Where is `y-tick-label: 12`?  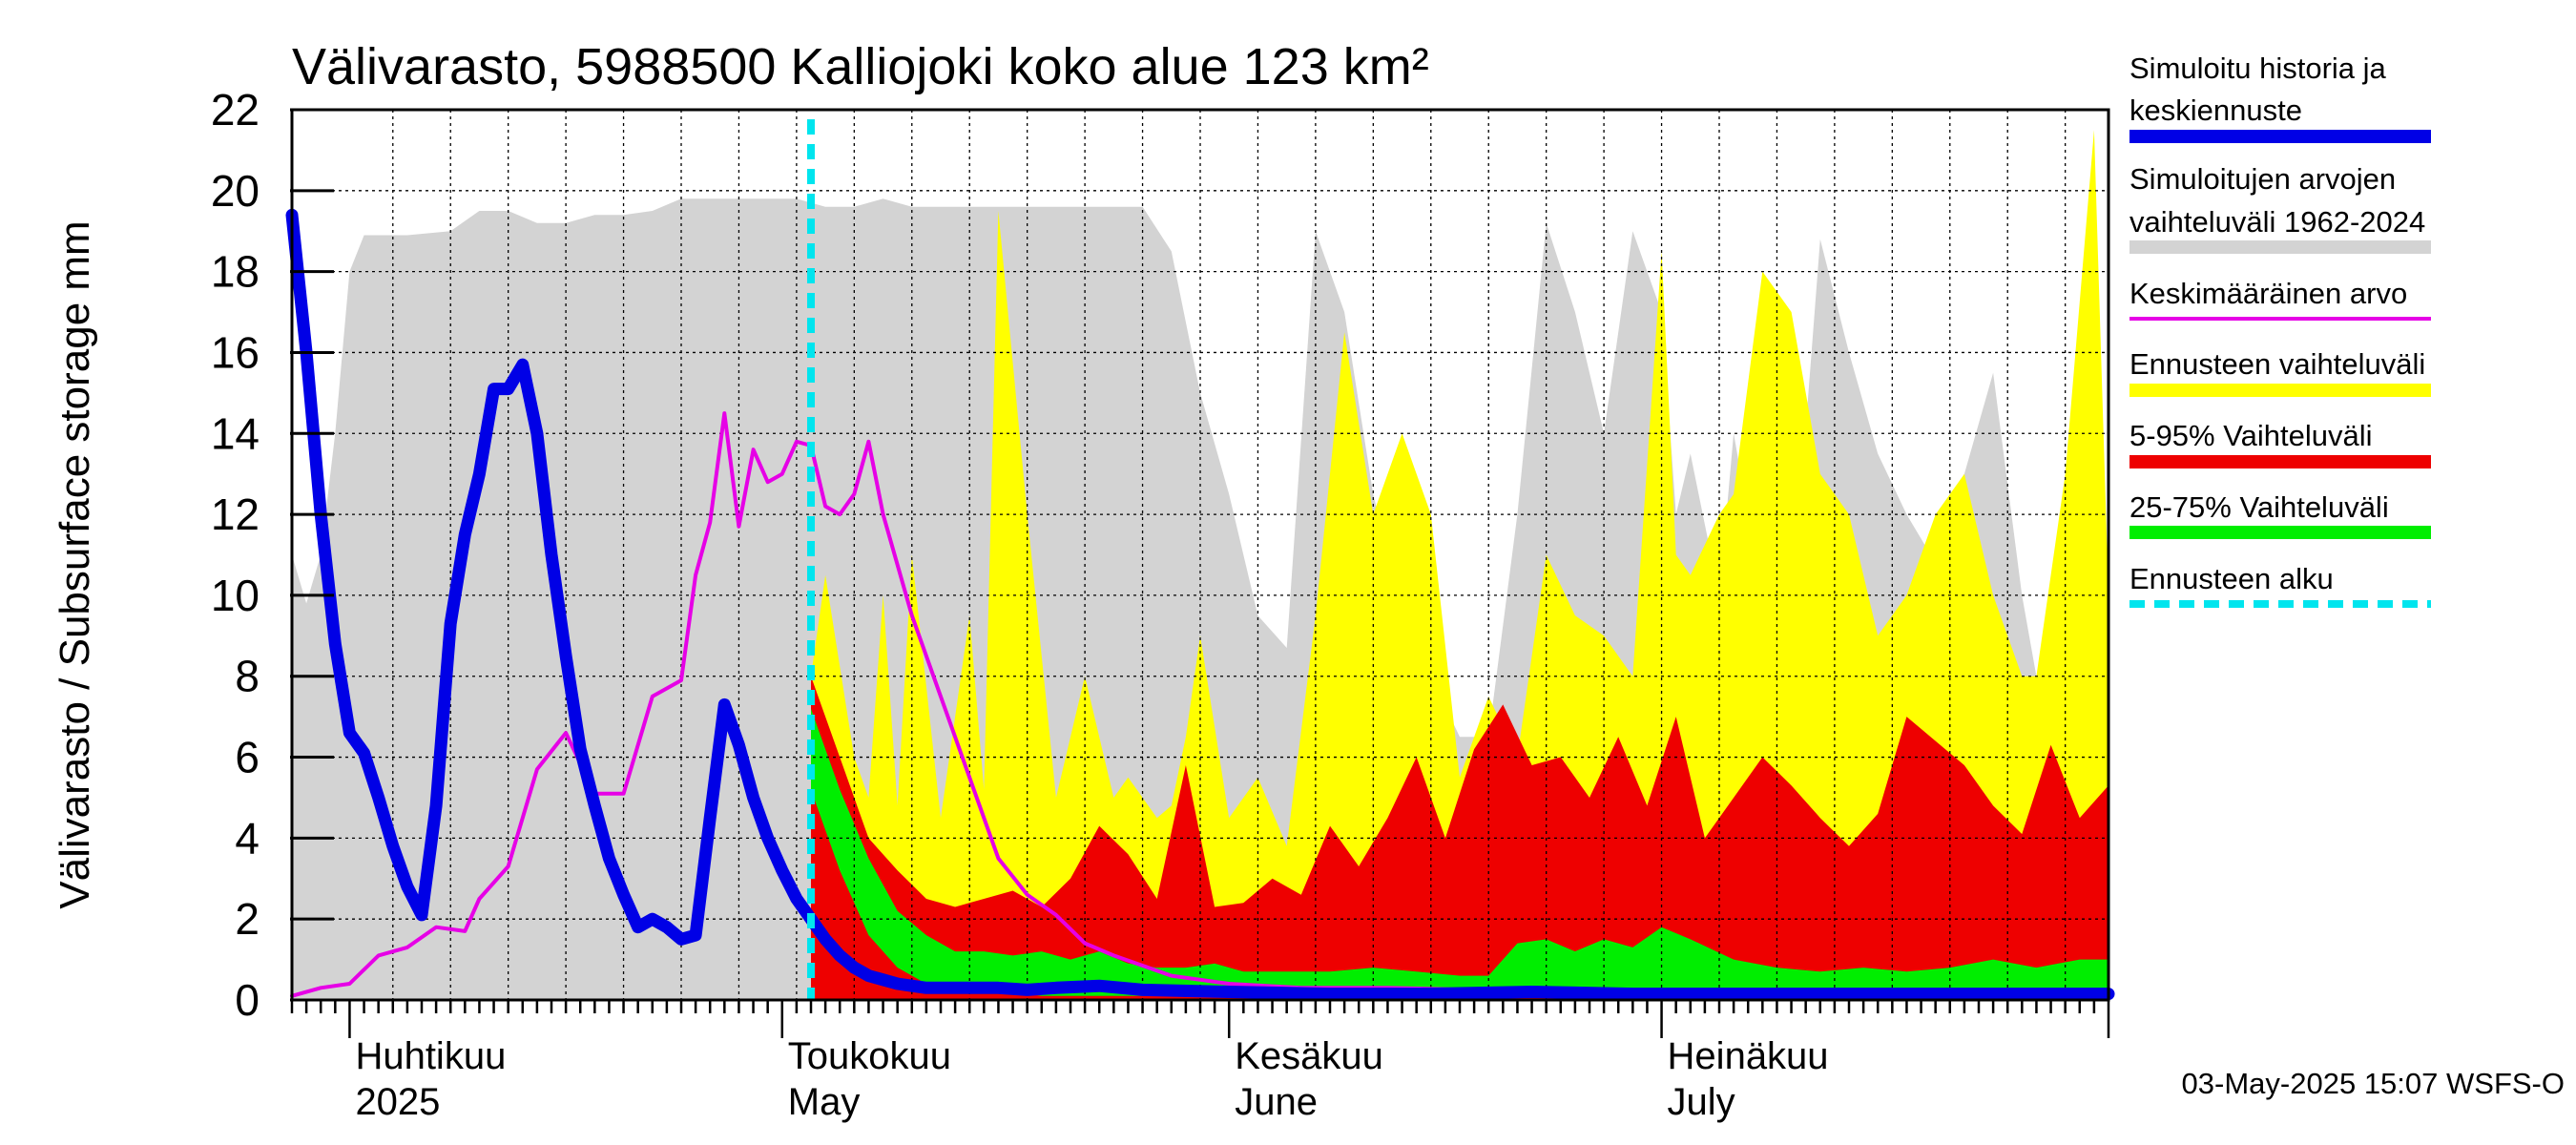
y-tick-label: 12 is located at coordinates (235, 514).